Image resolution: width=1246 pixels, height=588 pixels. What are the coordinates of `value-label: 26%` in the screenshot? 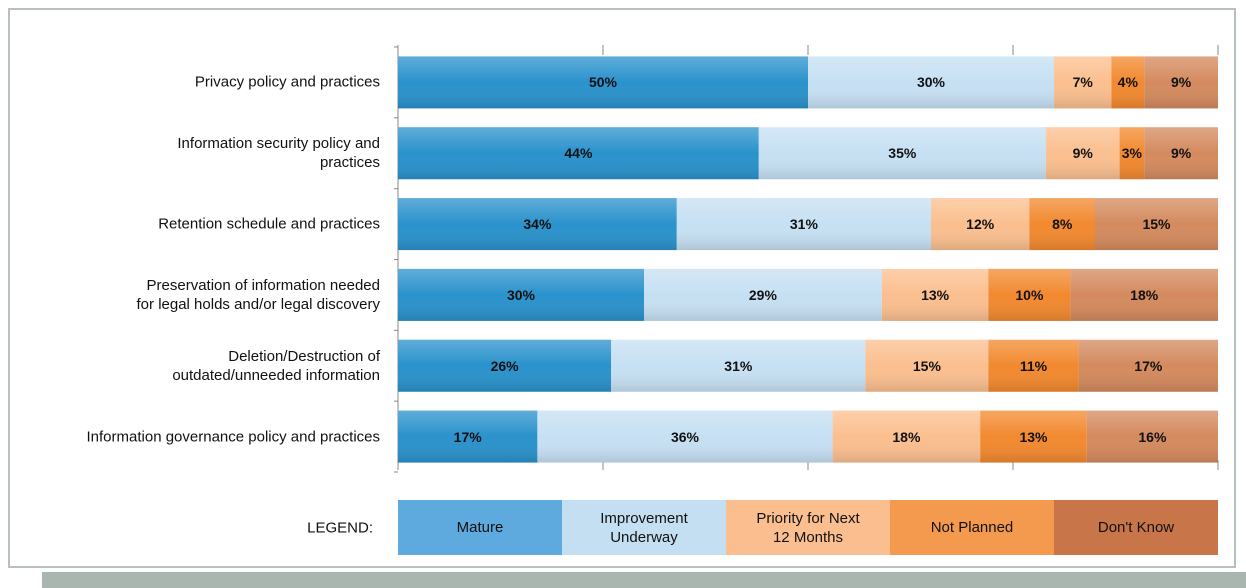 It's located at (504, 365).